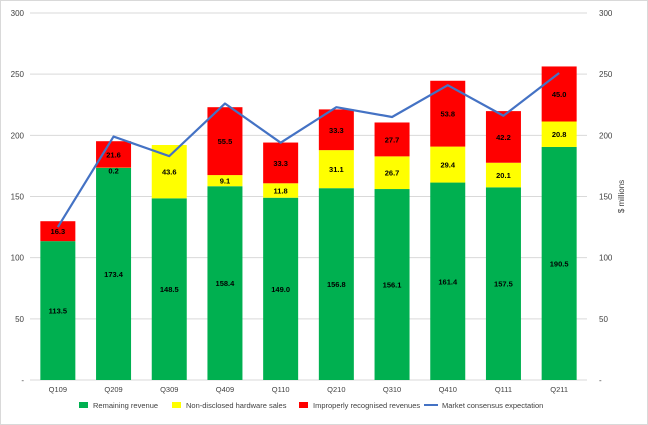 Image resolution: width=648 pixels, height=425 pixels. I want to click on data-label: 0.2, so click(113, 171).